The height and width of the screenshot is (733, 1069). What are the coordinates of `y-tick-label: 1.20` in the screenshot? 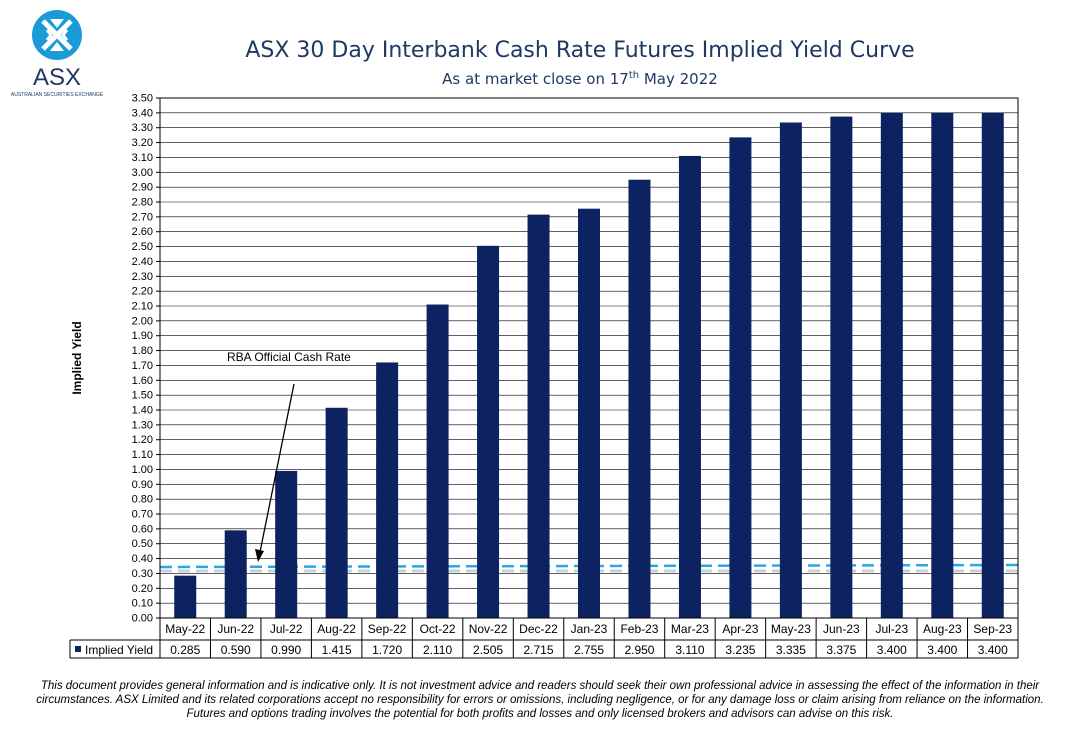 It's located at (142, 440).